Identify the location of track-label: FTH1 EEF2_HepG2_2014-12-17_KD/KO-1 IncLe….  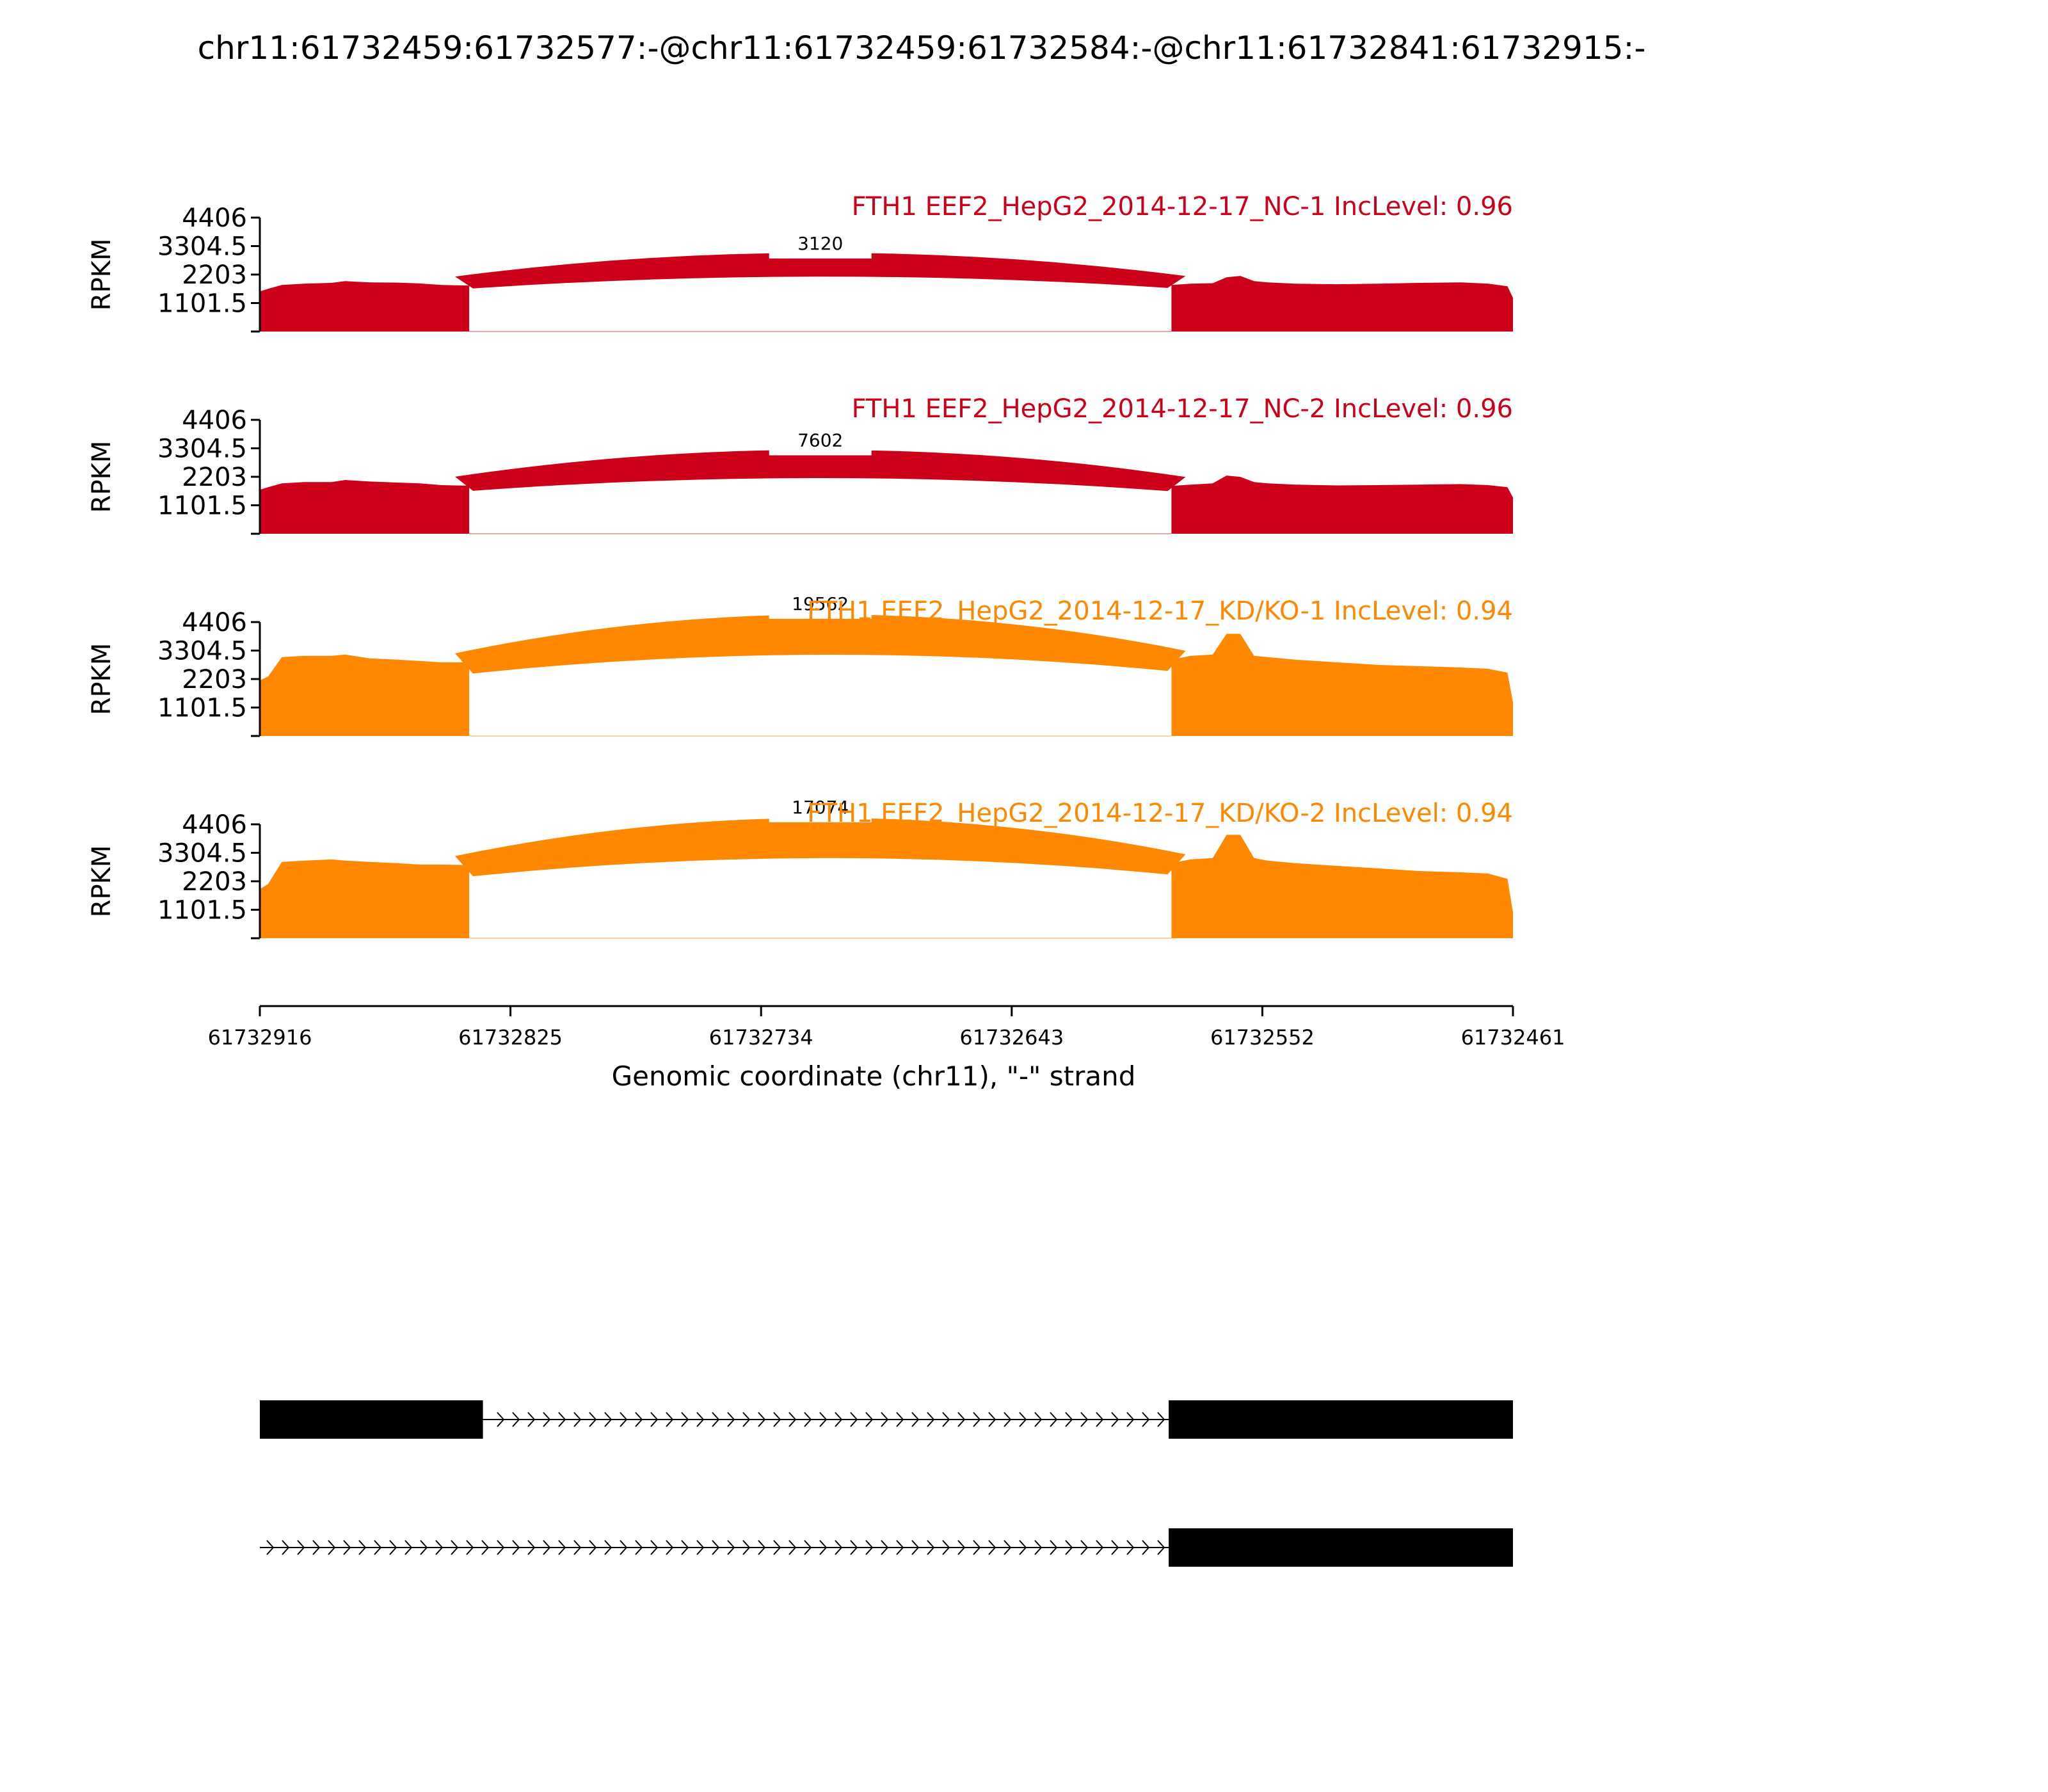
(1160, 611).